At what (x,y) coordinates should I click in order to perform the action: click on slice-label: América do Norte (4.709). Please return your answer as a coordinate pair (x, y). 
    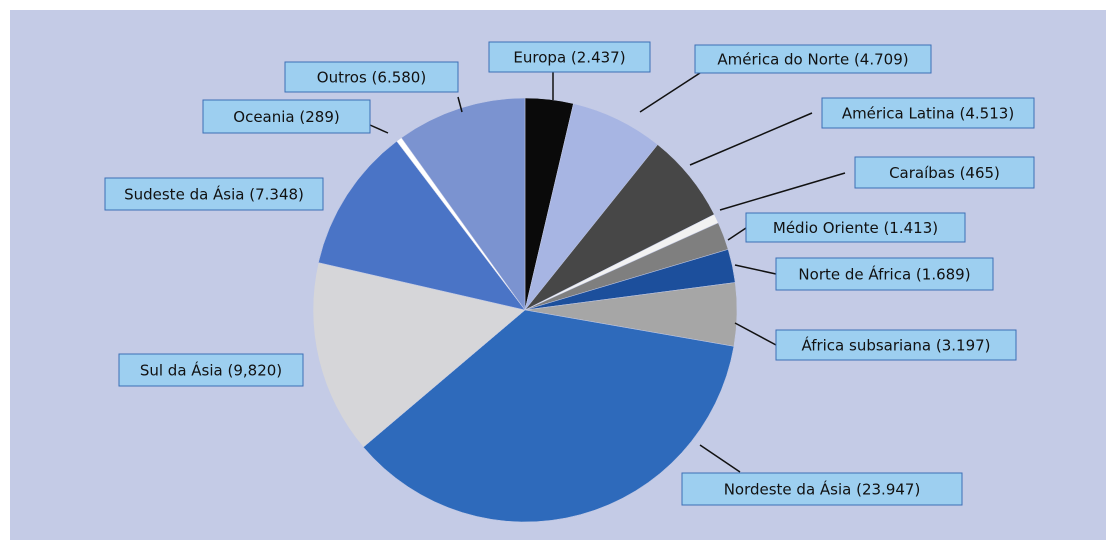
    Looking at the image, I should click on (812, 60).